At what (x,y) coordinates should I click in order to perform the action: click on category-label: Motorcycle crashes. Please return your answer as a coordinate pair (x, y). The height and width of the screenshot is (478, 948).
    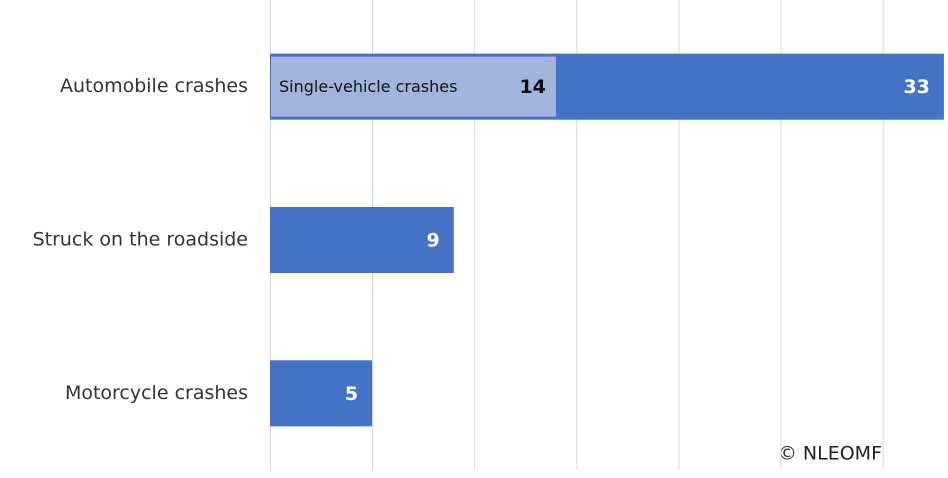
    Looking at the image, I should click on (156, 393).